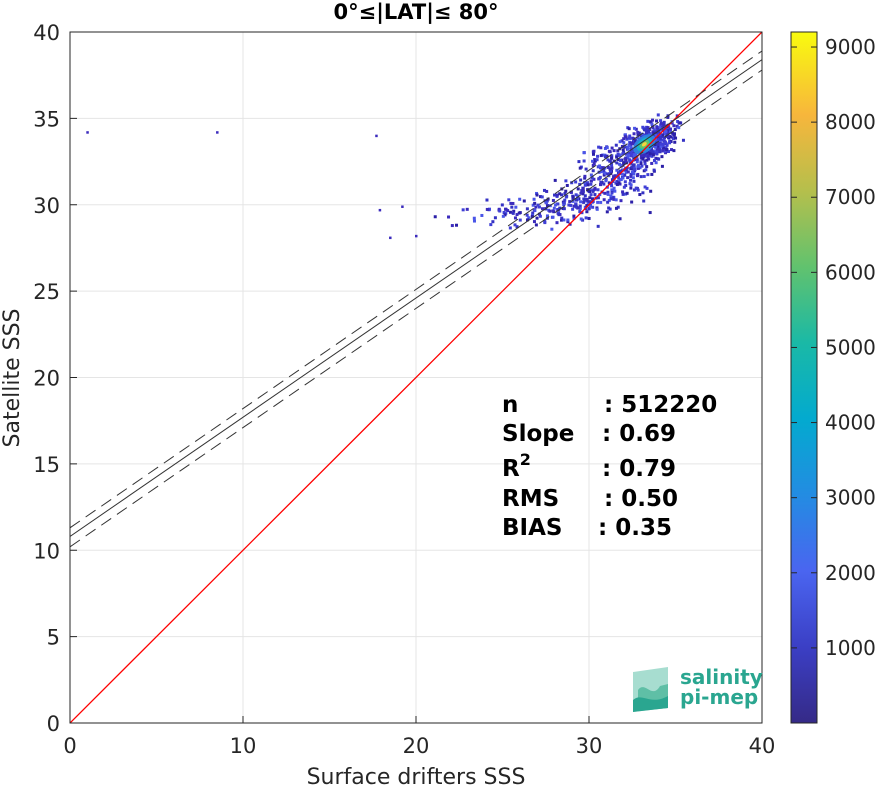 Image resolution: width=879 pixels, height=786 pixels. What do you see at coordinates (850, 423) in the screenshot?
I see `colorbar-tick-label: 4000` at bounding box center [850, 423].